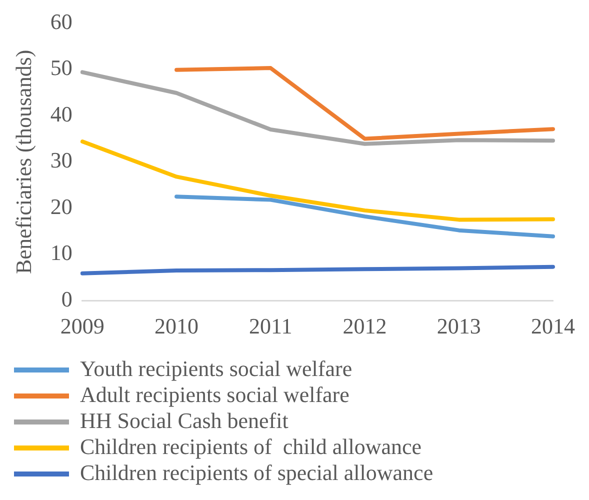 Image resolution: width=589 pixels, height=500 pixels. I want to click on y-tick-label: 30, so click(61, 160).